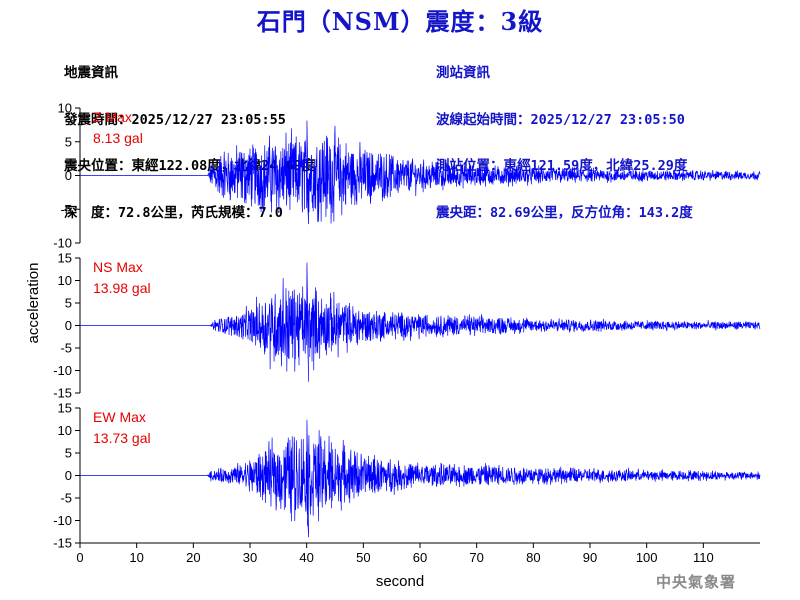  I want to click on y-axis-title: acceleration, so click(33, 303).